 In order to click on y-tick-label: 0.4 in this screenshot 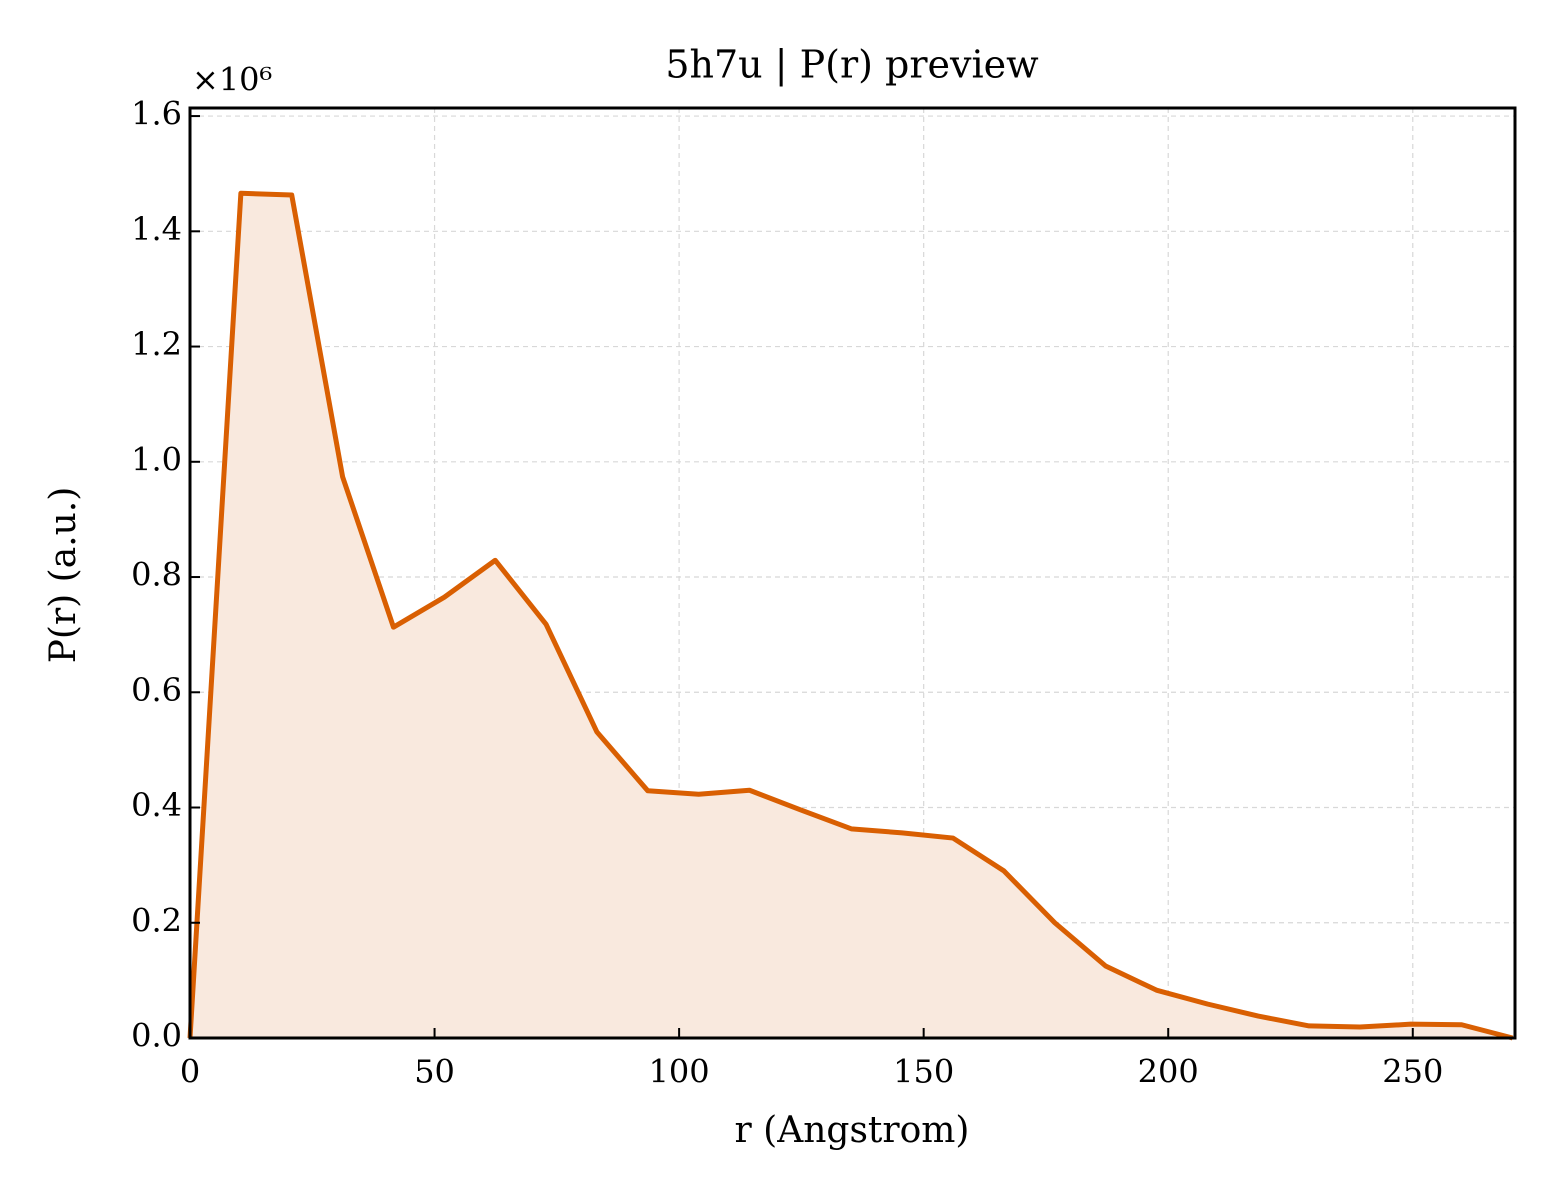, I will do `click(156, 805)`.